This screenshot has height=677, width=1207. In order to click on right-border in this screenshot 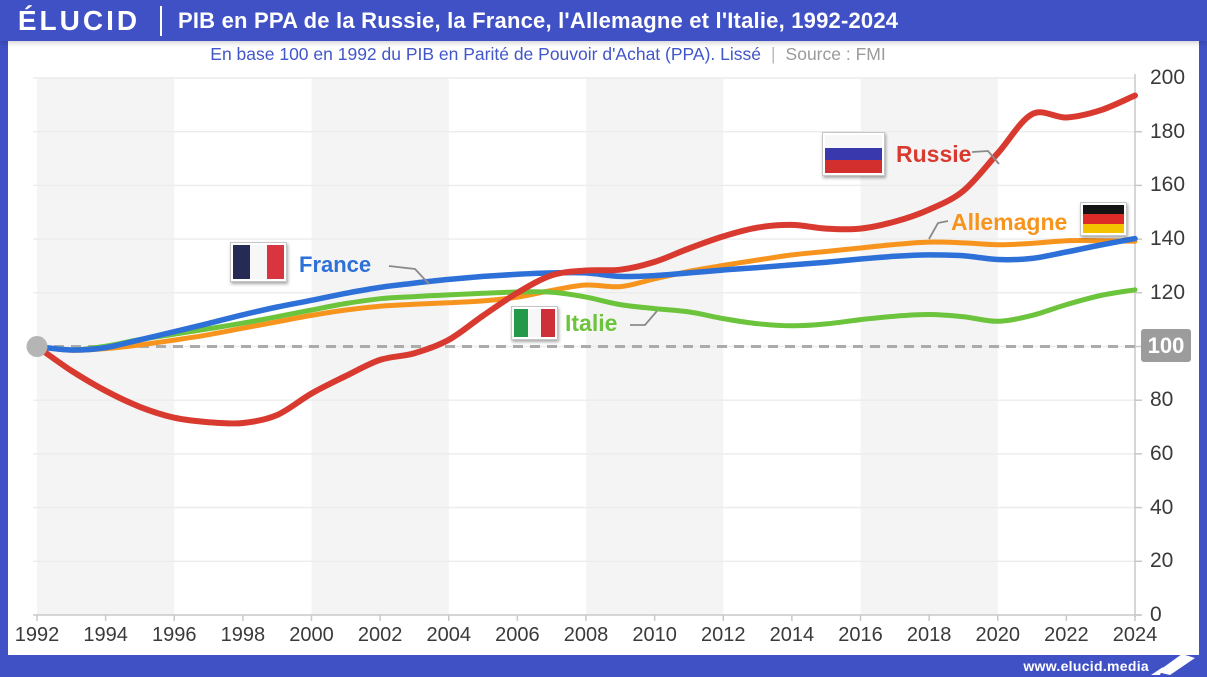, I will do `click(1203, 338)`.